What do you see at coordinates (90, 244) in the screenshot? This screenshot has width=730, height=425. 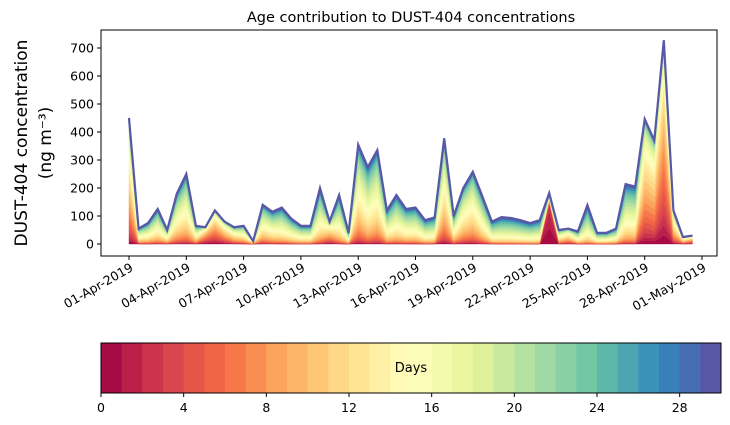 I see `y-tick-label: 0` at bounding box center [90, 244].